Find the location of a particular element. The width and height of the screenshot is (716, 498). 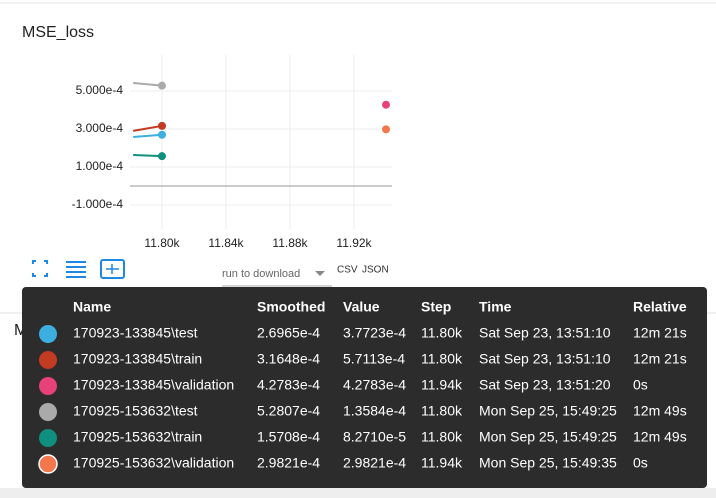

cell: 1.3584e-4 is located at coordinates (374, 411).